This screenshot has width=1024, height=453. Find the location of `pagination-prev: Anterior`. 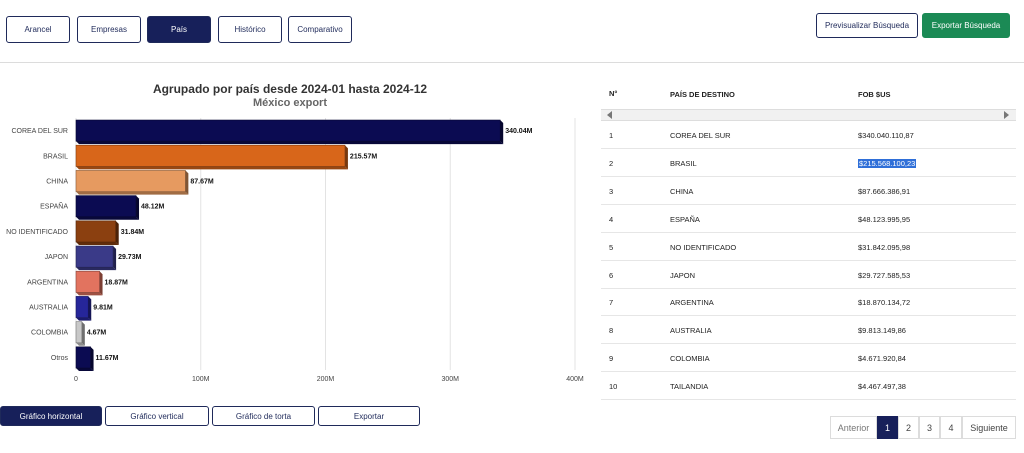

pagination-prev: Anterior is located at coordinates (853, 427).